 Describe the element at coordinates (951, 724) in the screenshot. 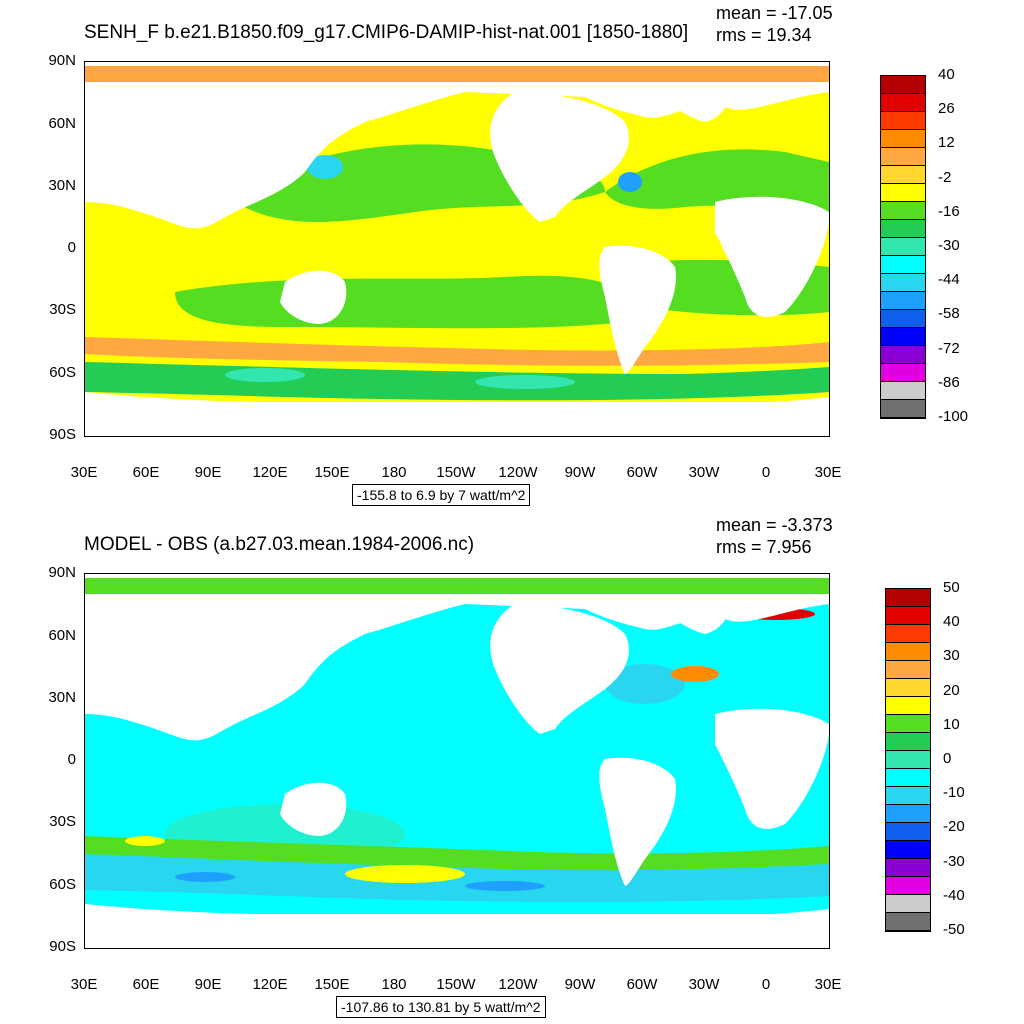

I see `colorbar-label: 10` at that location.